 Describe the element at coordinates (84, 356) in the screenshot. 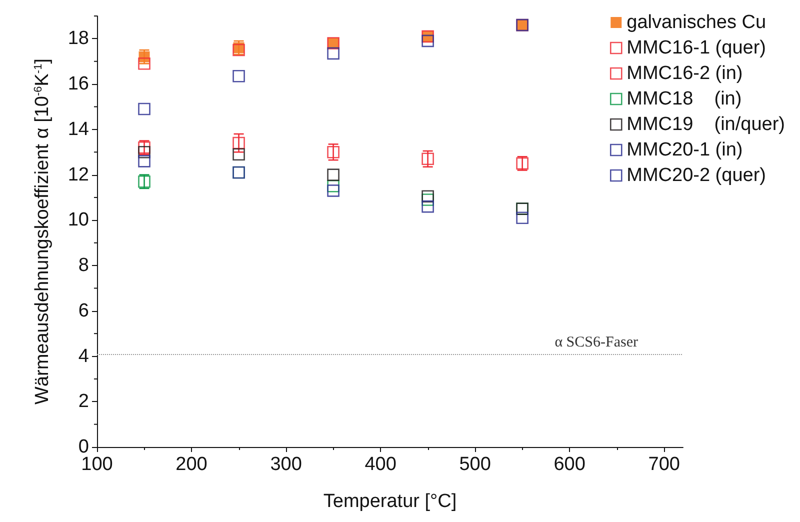

I see `y-tick-label: 4` at that location.